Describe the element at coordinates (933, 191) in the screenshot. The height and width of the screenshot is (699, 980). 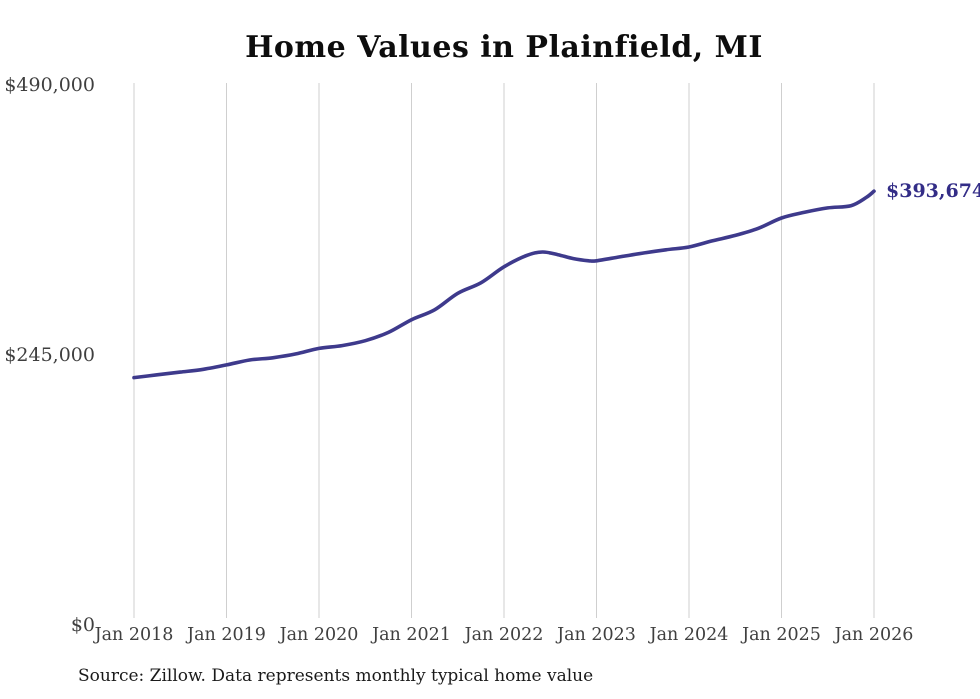
I see `latest-value-label: $393,674` at that location.